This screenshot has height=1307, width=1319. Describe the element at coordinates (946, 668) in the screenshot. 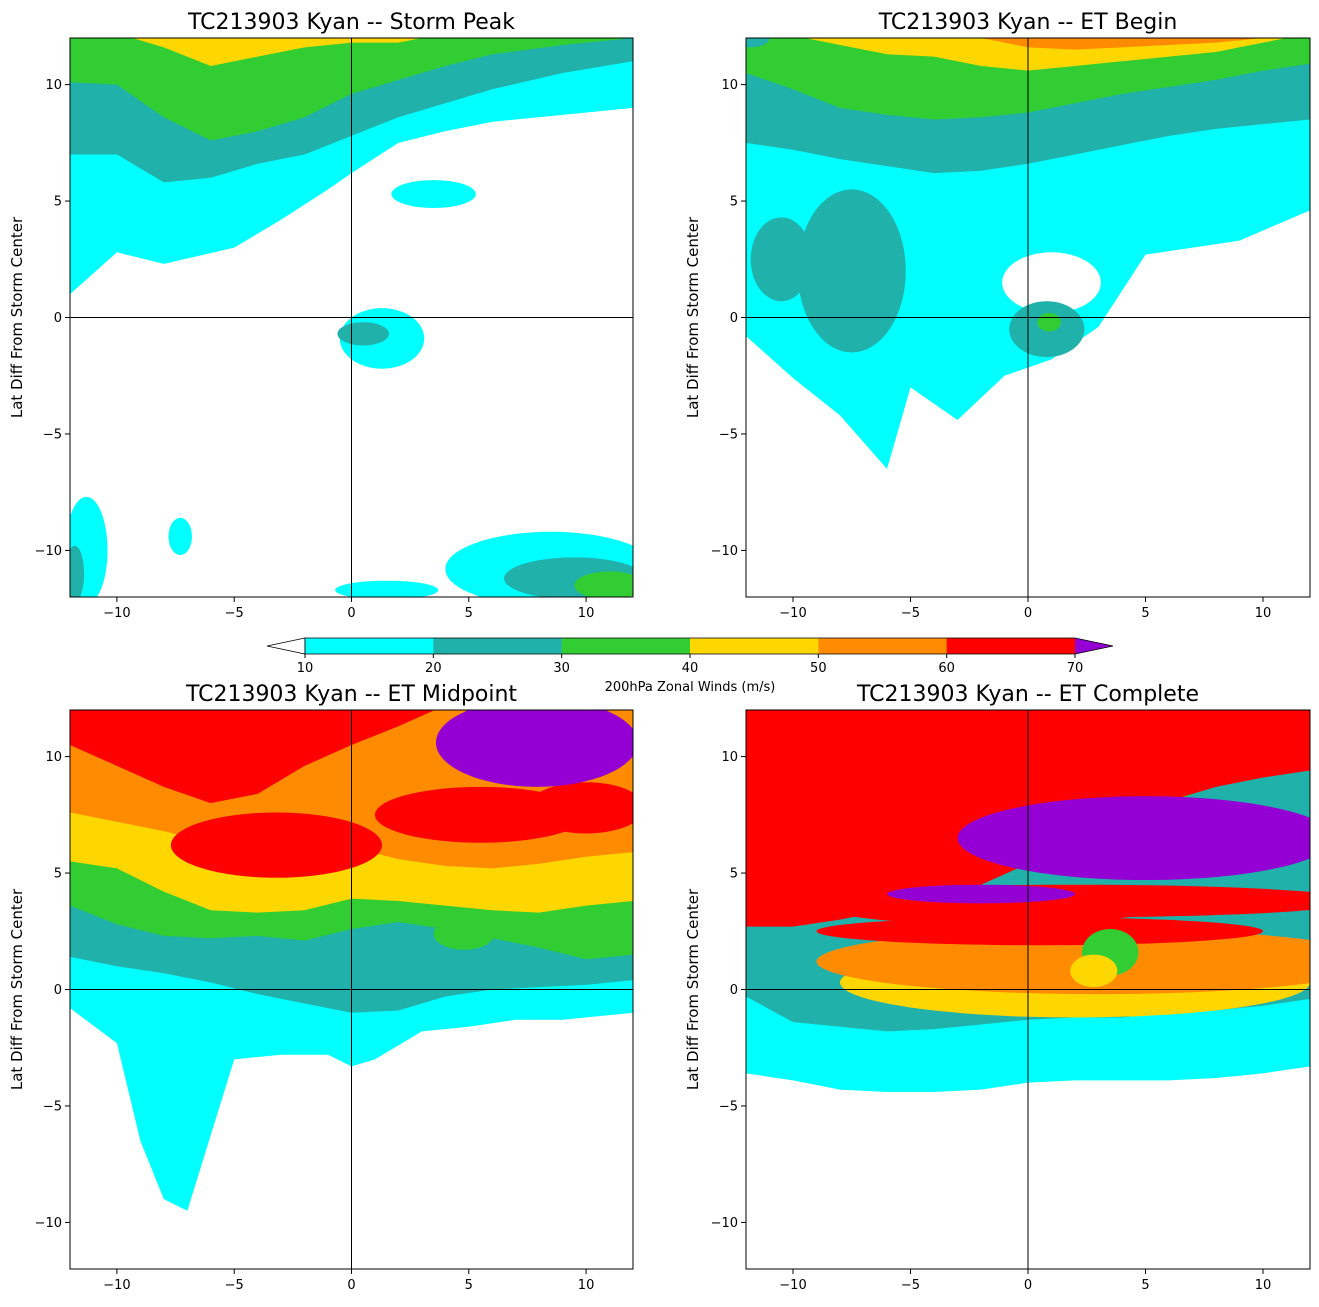

I see `colorbar-tick-label: 60` at that location.